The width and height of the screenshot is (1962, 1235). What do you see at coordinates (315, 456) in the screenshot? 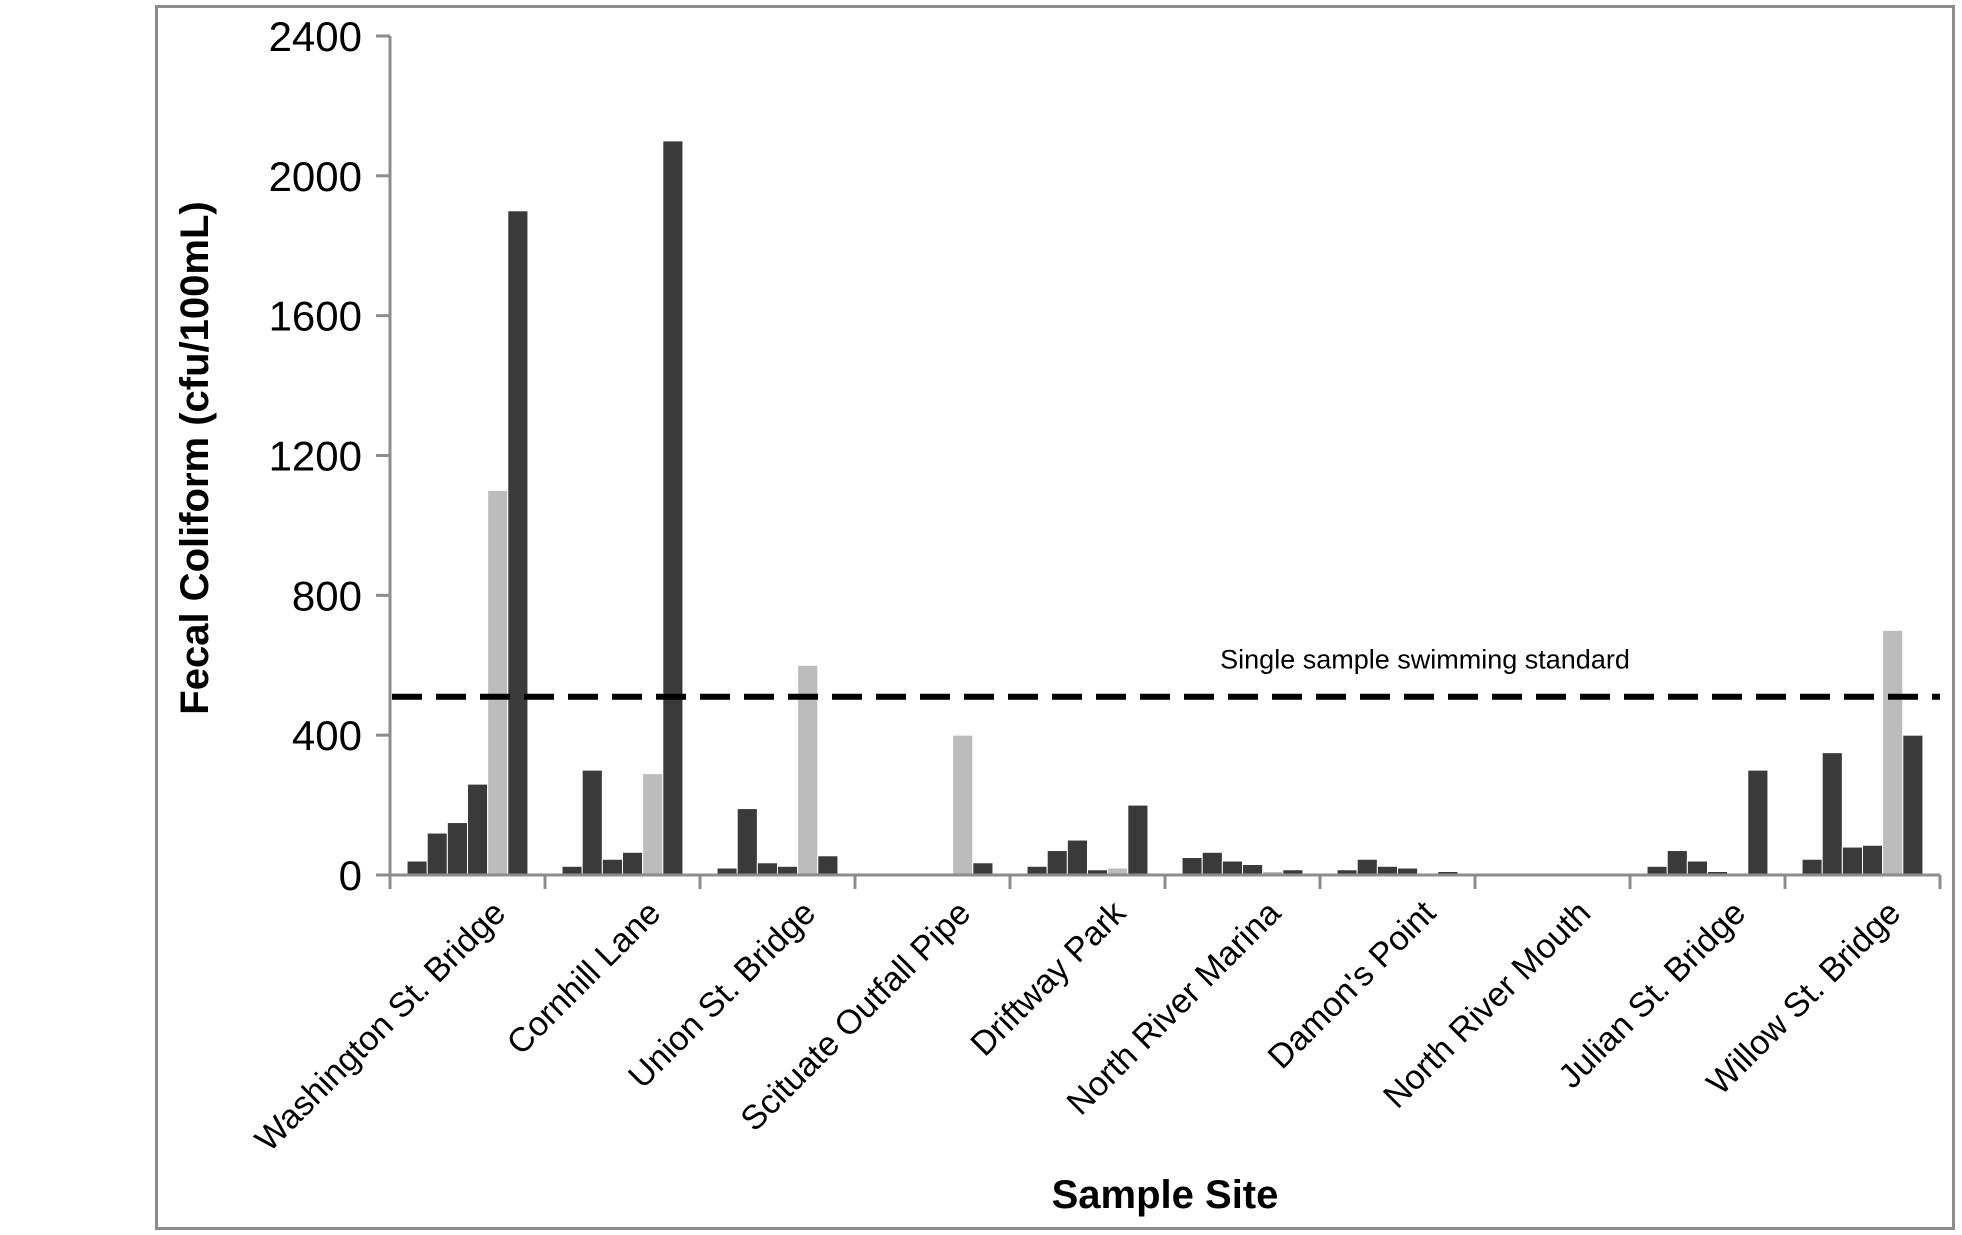
I see `y-tick-label: 1200` at bounding box center [315, 456].